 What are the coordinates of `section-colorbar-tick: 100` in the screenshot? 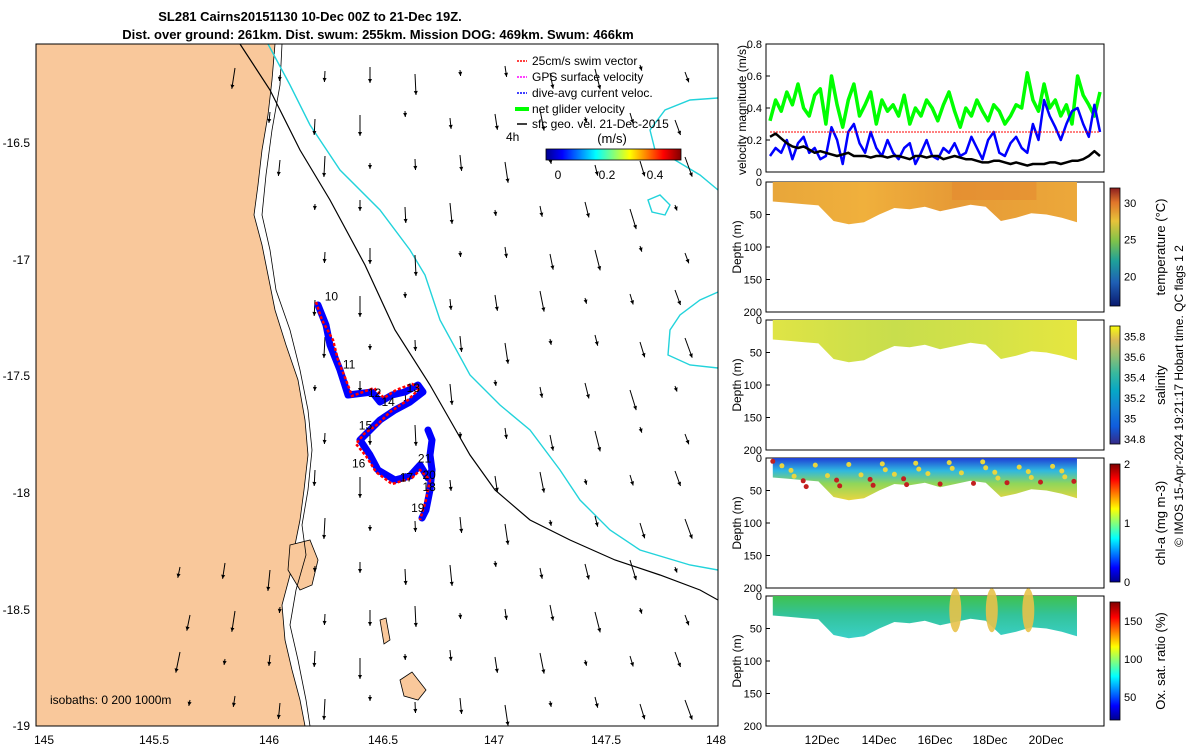 It's located at (1133, 660).